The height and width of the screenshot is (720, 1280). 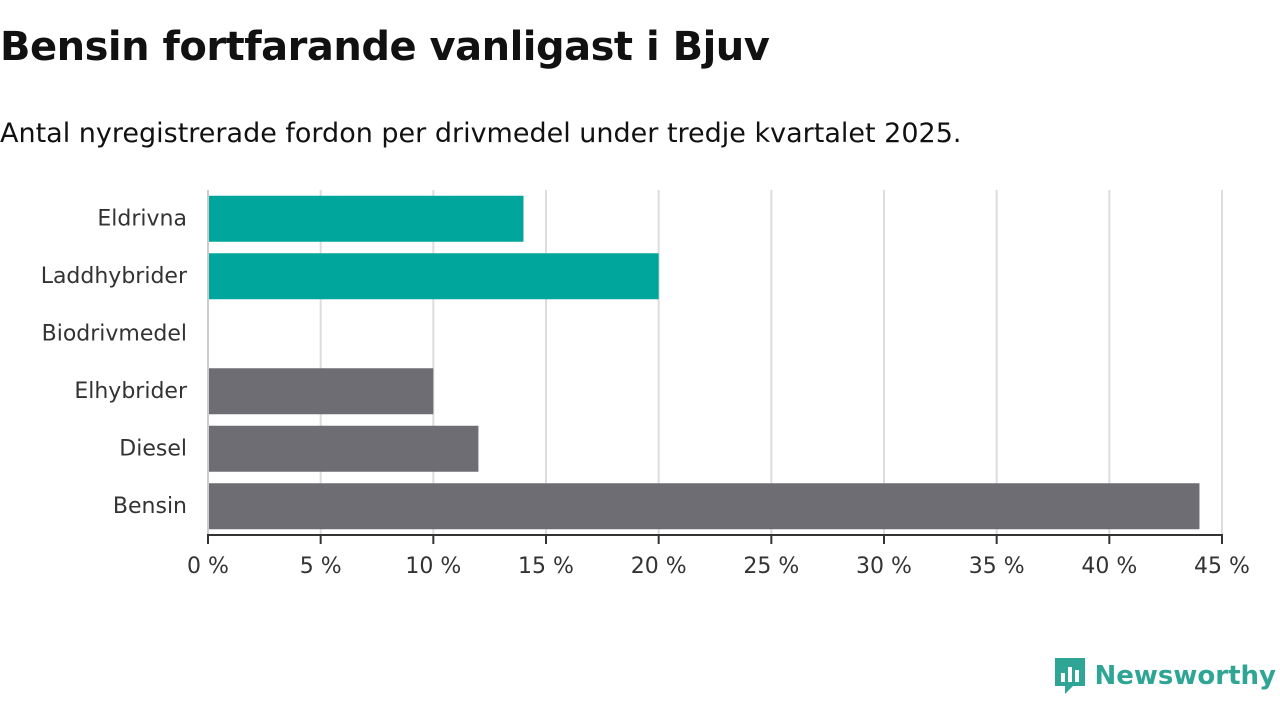 What do you see at coordinates (321, 391) in the screenshot?
I see `bar-elhybrider` at bounding box center [321, 391].